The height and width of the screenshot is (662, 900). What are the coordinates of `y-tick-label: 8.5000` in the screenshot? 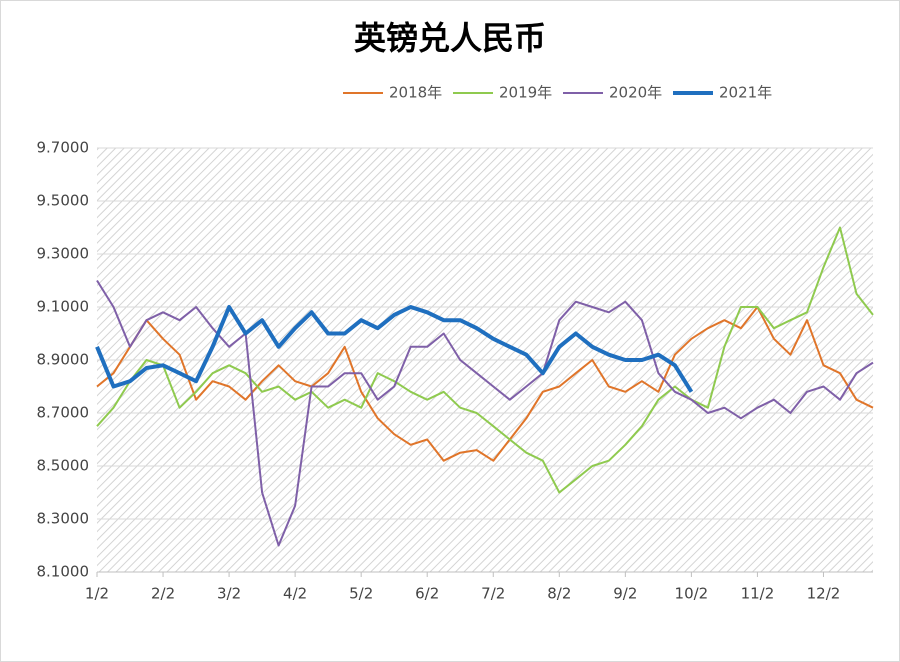 It's located at (63, 466).